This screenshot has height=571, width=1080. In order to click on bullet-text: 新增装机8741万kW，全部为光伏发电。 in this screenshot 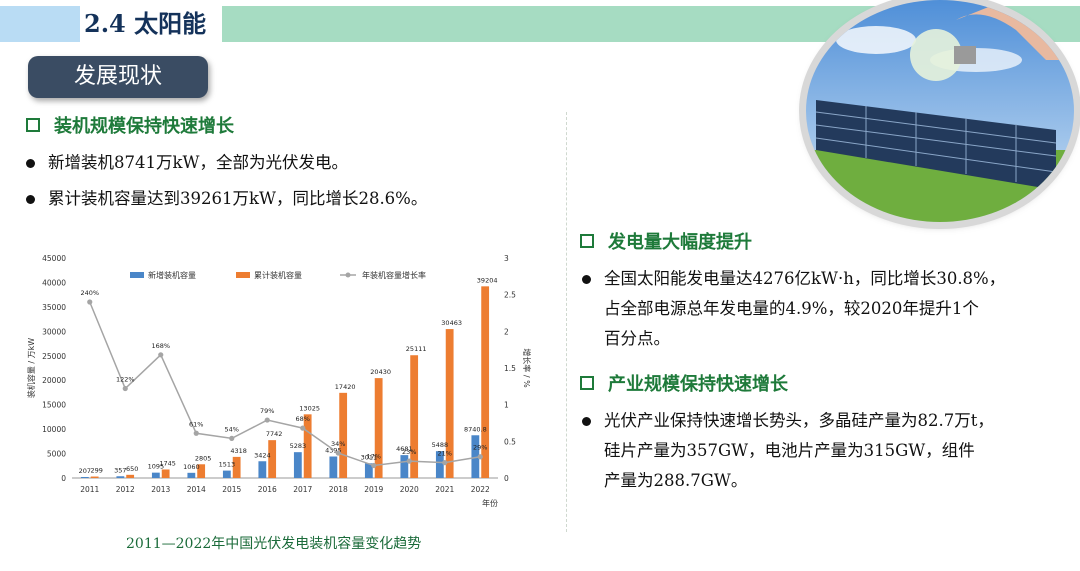, I will do `click(198, 162)`.